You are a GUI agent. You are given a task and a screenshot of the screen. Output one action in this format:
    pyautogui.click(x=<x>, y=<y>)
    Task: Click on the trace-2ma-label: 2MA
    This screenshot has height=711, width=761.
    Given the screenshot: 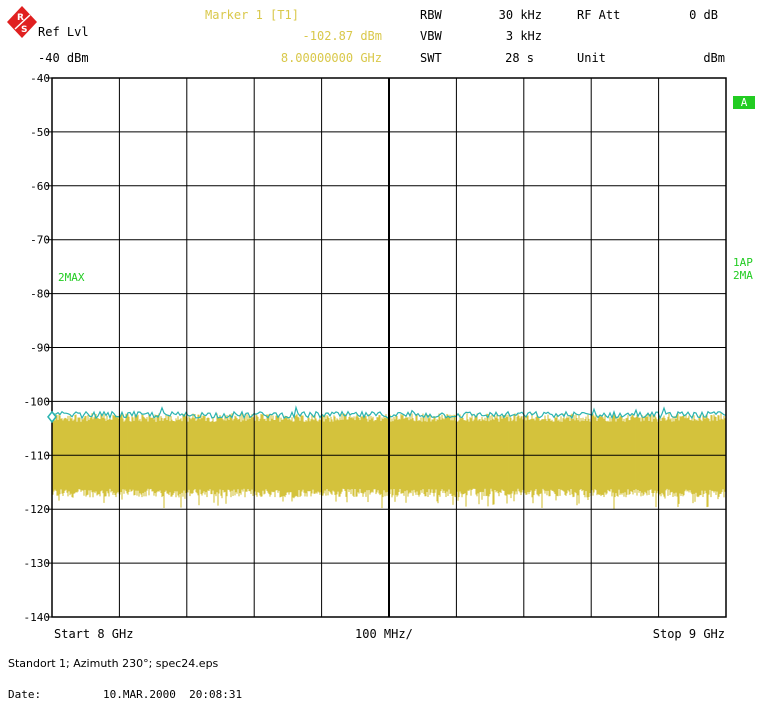 What is the action you would take?
    pyautogui.click(x=743, y=275)
    